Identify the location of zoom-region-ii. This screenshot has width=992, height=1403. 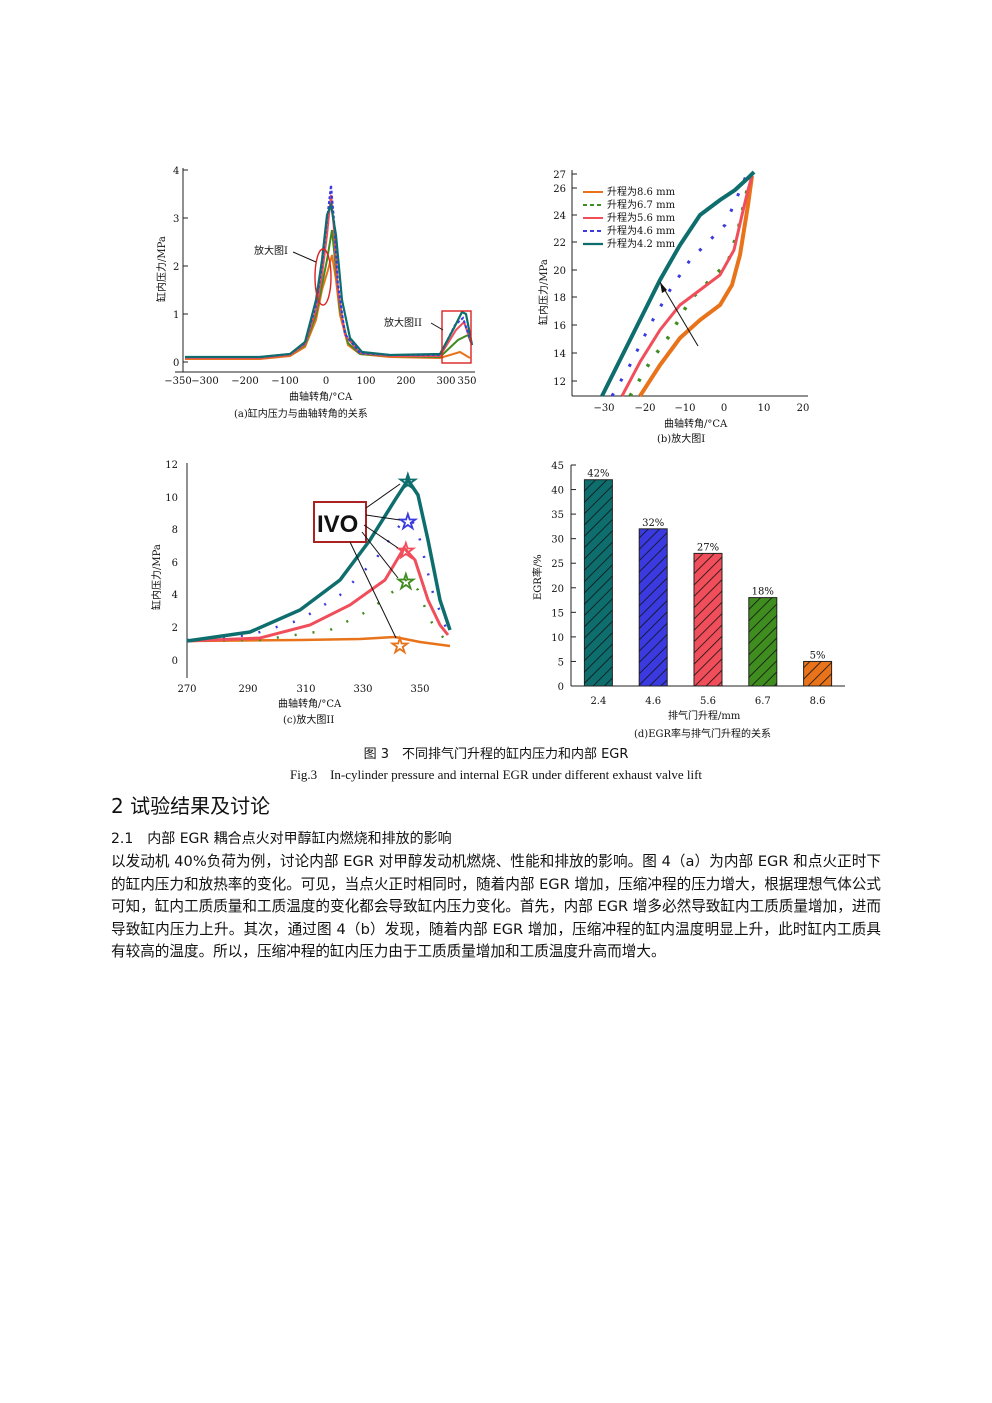
(456, 337).